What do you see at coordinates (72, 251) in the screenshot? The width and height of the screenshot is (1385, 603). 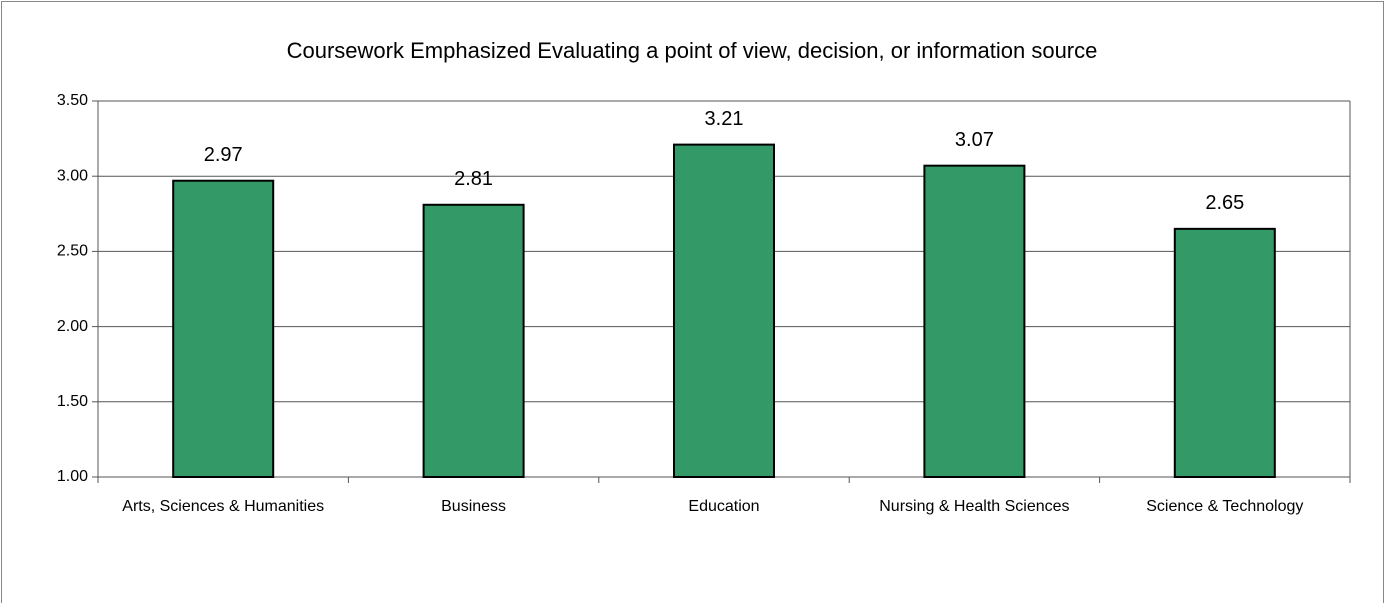 I see `y-tick-label: 2.50` at bounding box center [72, 251].